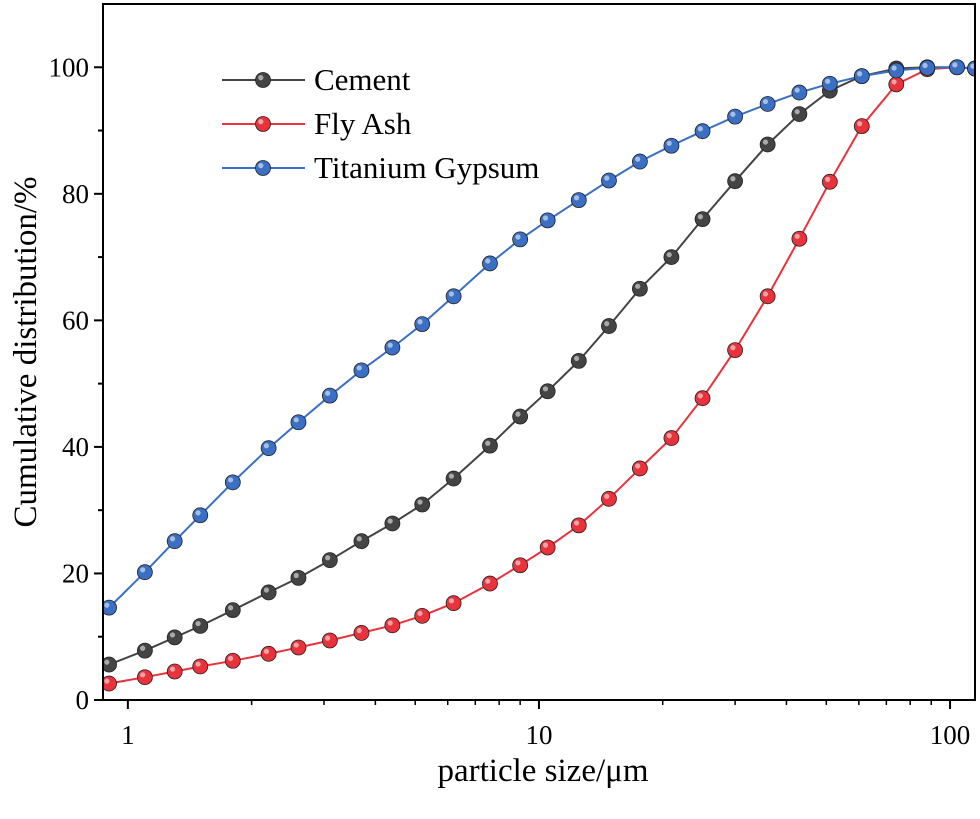  I want to click on x-tick-label: 1, so click(128, 735).